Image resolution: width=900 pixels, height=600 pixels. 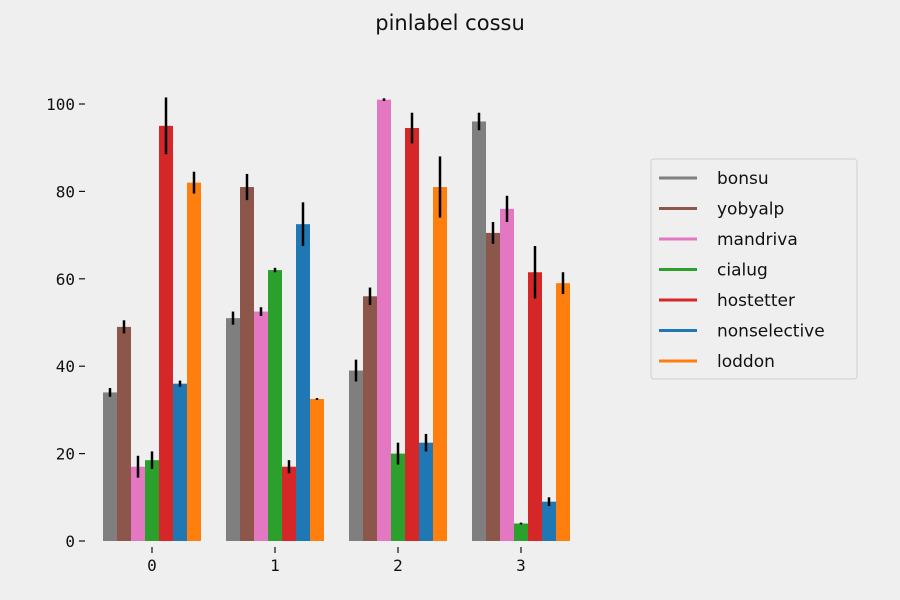 What do you see at coordinates (398, 565) in the screenshot?
I see `x-tick-label: 2` at bounding box center [398, 565].